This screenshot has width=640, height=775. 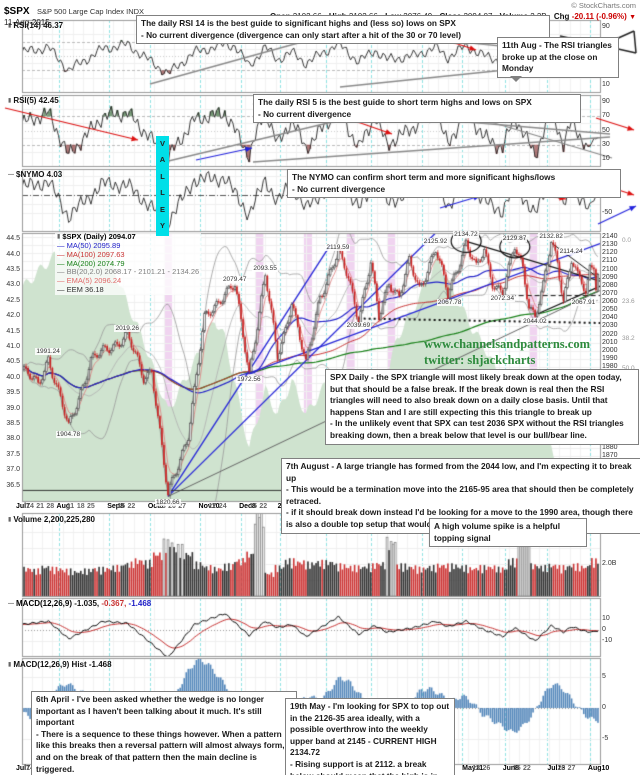 What do you see at coordinates (13, 346) in the screenshot?
I see `eem-axis-tick: 41.0` at bounding box center [13, 346].